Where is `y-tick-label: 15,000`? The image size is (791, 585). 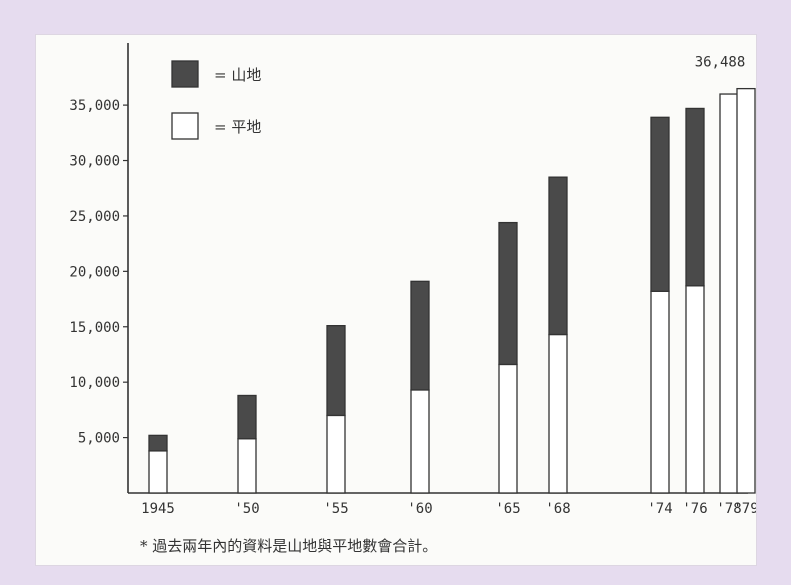 y-tick-label: 15,000 is located at coordinates (94, 328).